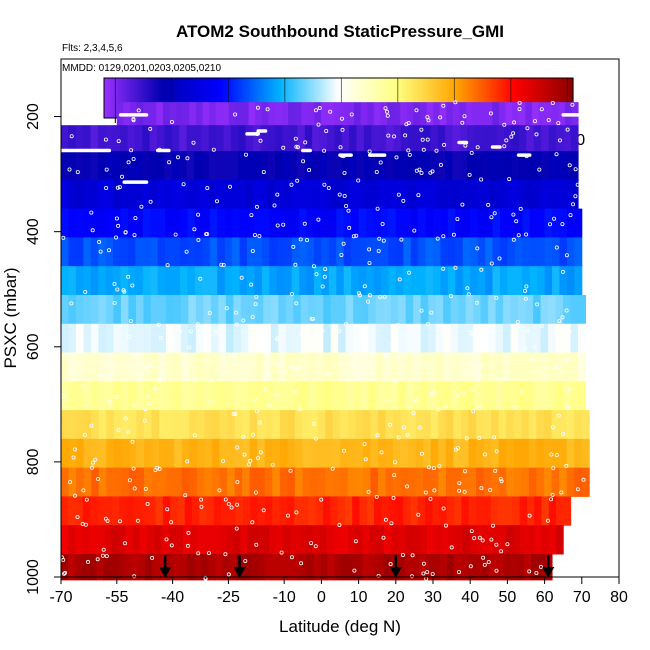  I want to click on marker-arrow-head, so click(165, 572).